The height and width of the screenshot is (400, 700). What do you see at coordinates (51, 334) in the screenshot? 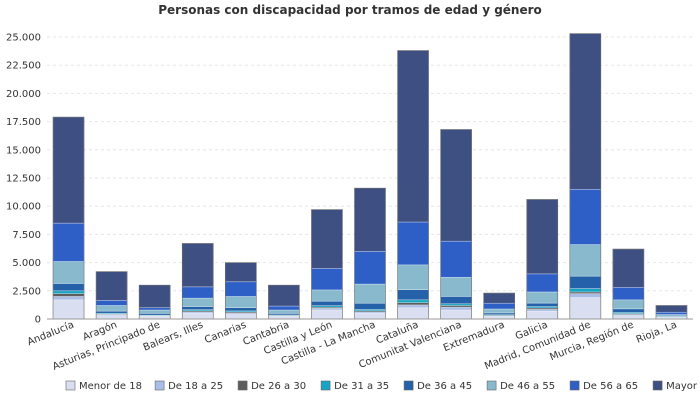
I see `x-tick-label: Andalucía` at bounding box center [51, 334].